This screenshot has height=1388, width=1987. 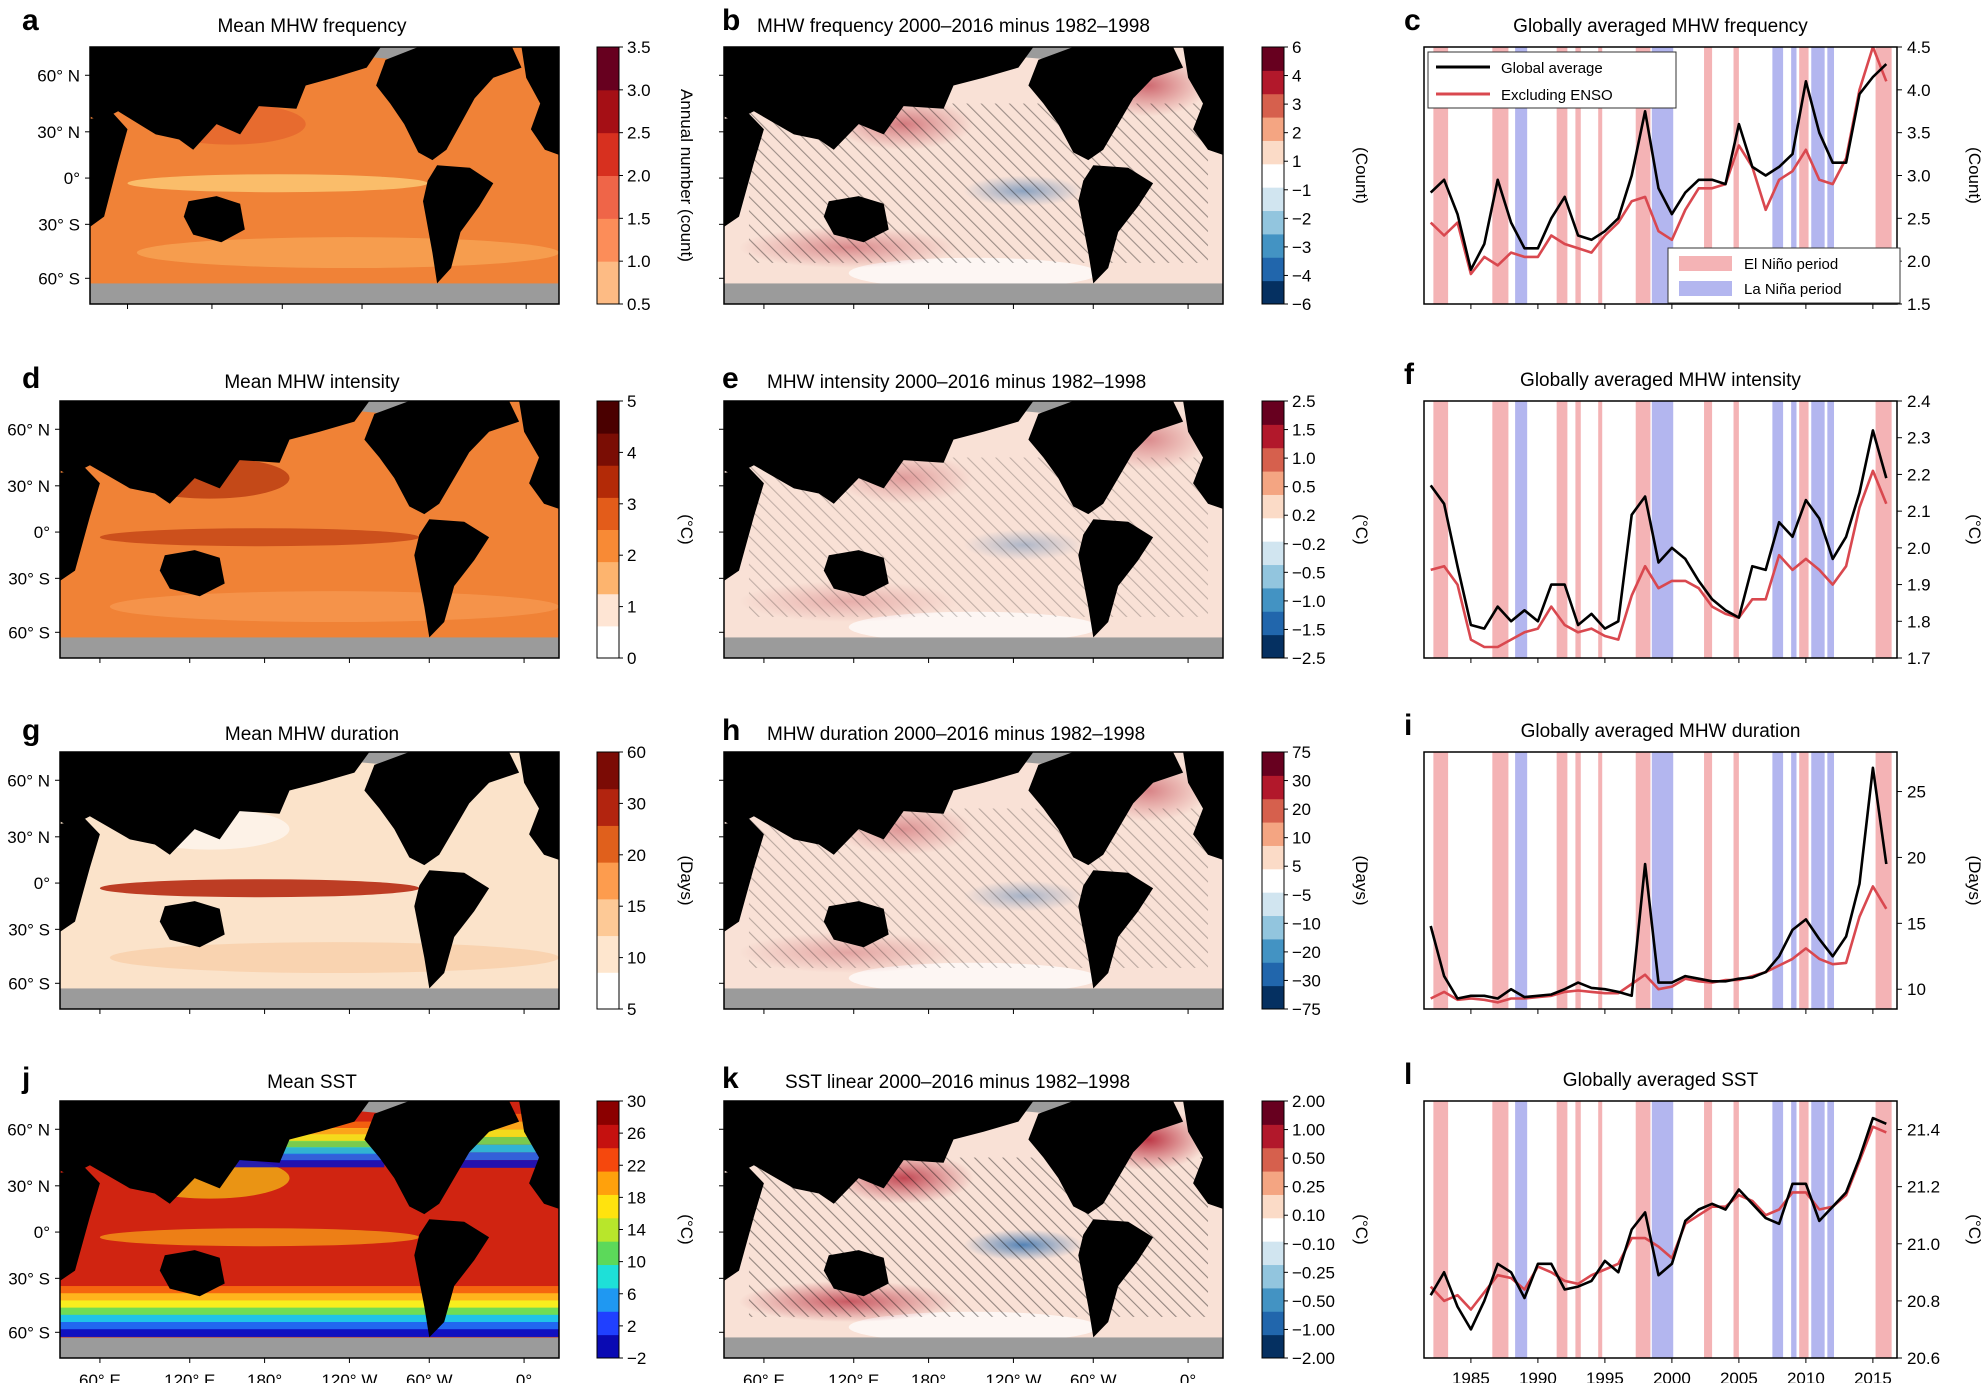 I want to click on panel-title: Mean MHW intensity, so click(x=312, y=382).